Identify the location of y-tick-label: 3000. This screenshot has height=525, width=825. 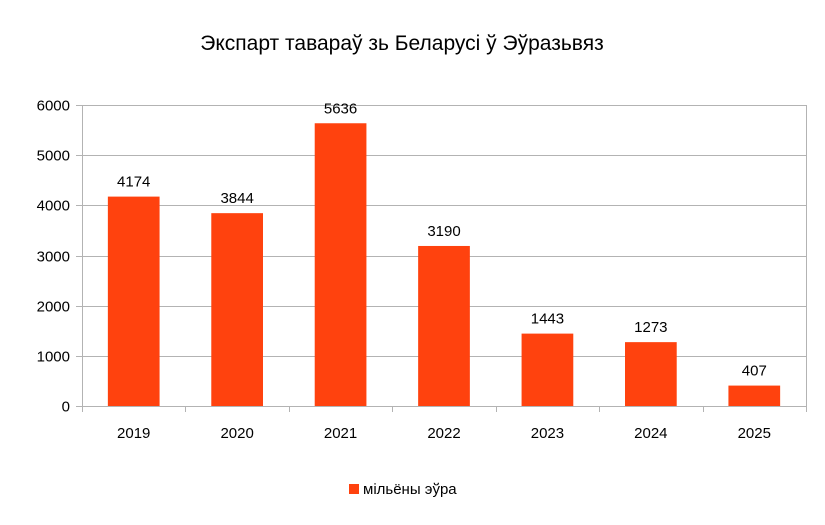
(53, 257).